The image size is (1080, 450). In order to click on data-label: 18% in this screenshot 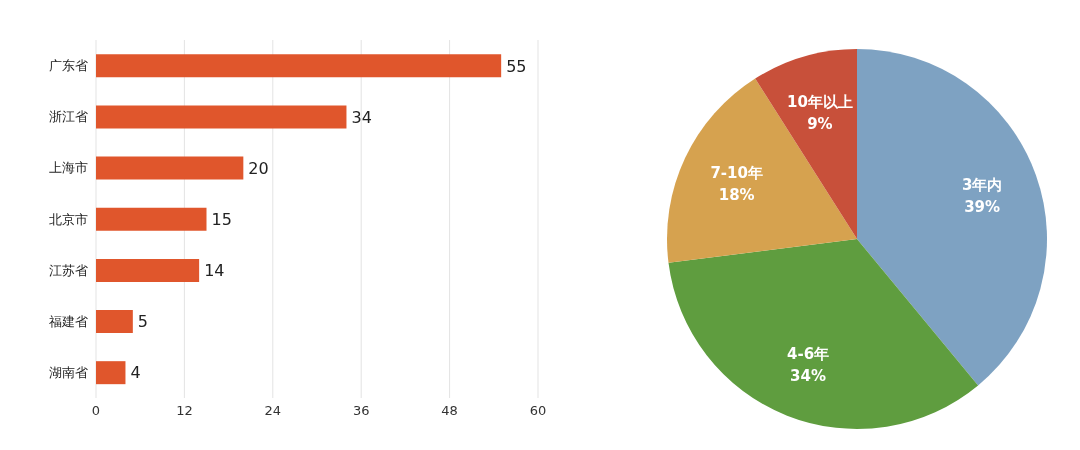, I will do `click(736, 195)`.